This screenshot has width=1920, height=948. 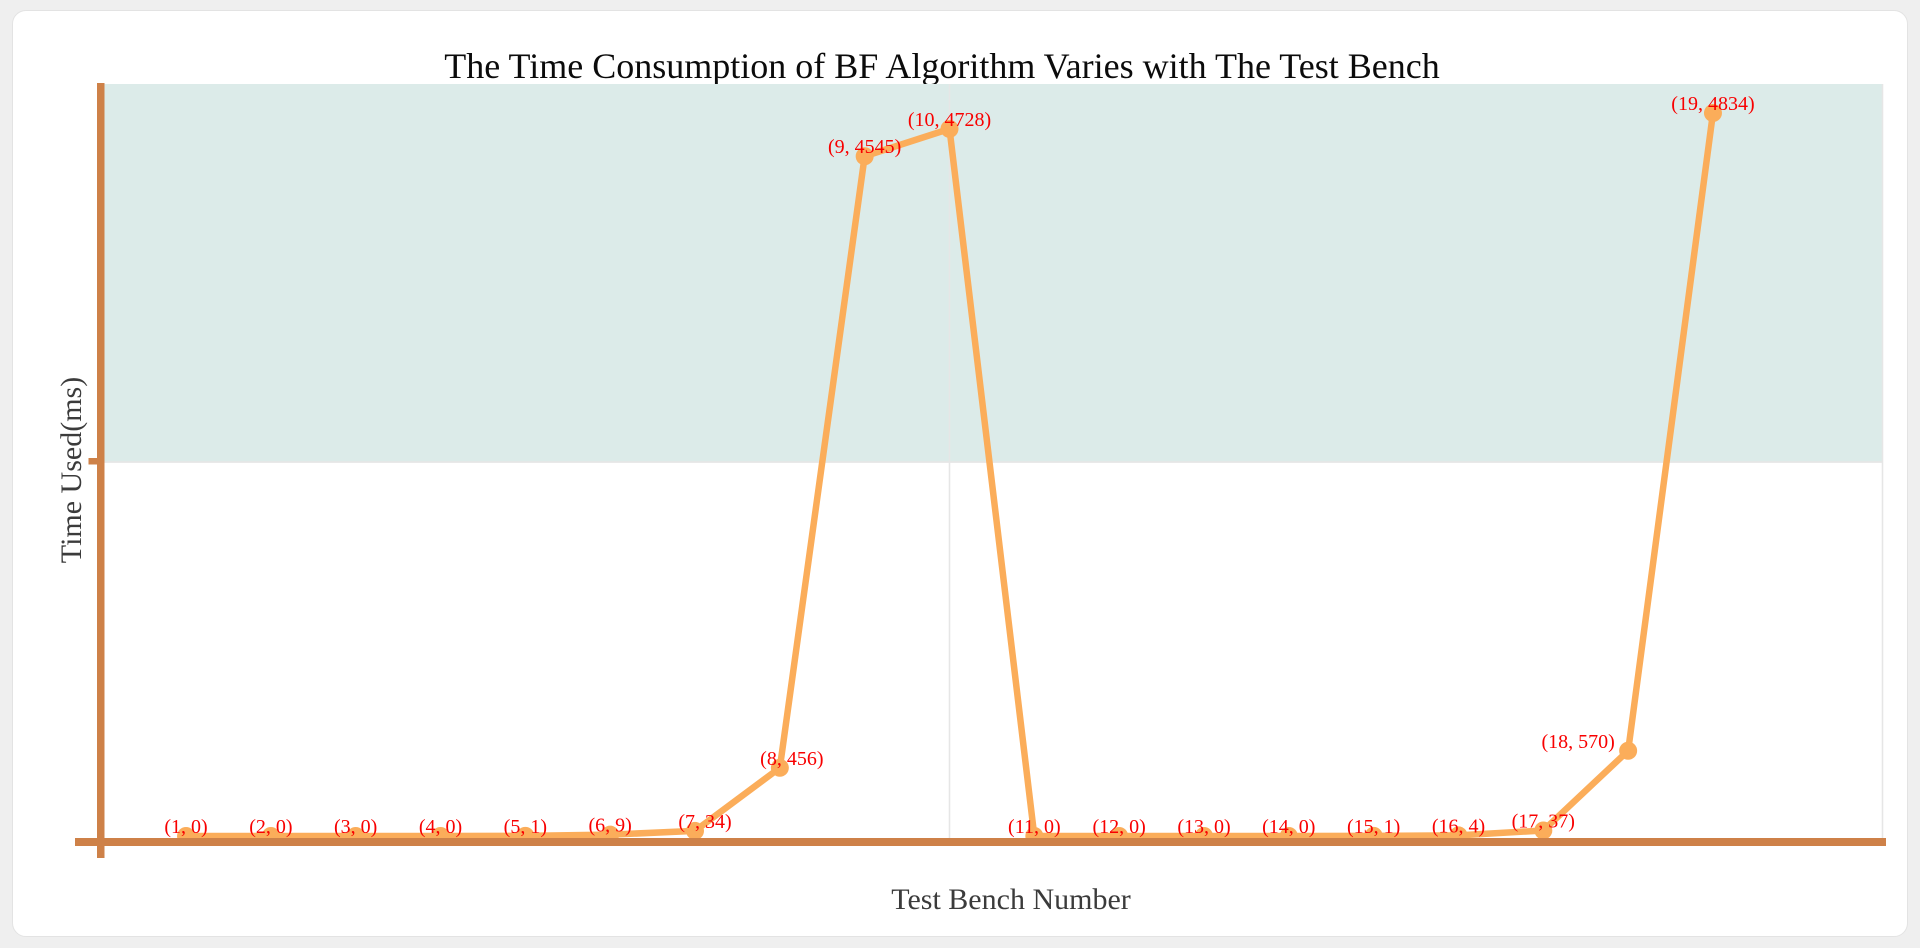 What do you see at coordinates (101, 470) in the screenshot?
I see `y-axis` at bounding box center [101, 470].